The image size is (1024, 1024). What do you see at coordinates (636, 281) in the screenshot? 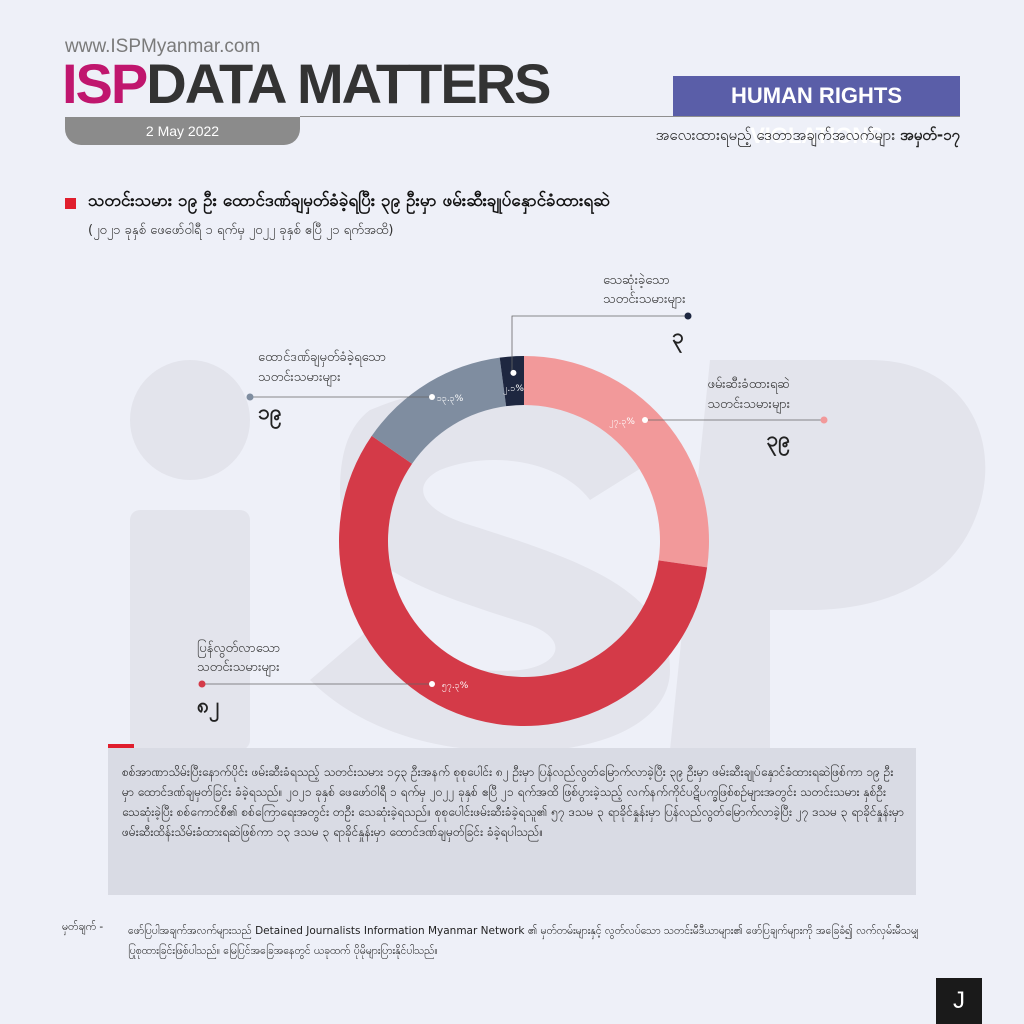
I see `slice-label-3-line1: သေဆုံးခဲ့သော` at bounding box center [636, 281].